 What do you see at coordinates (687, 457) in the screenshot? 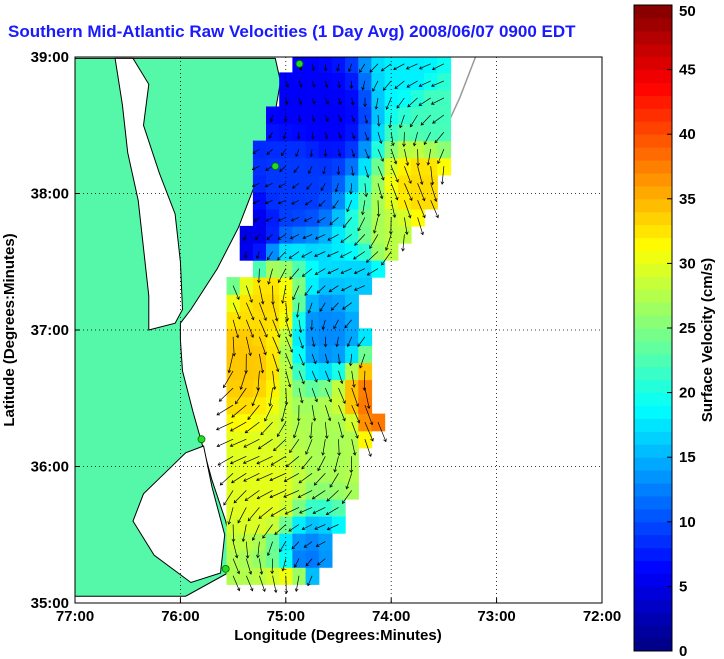
I see `colorbar-tick-label: 15` at bounding box center [687, 457].